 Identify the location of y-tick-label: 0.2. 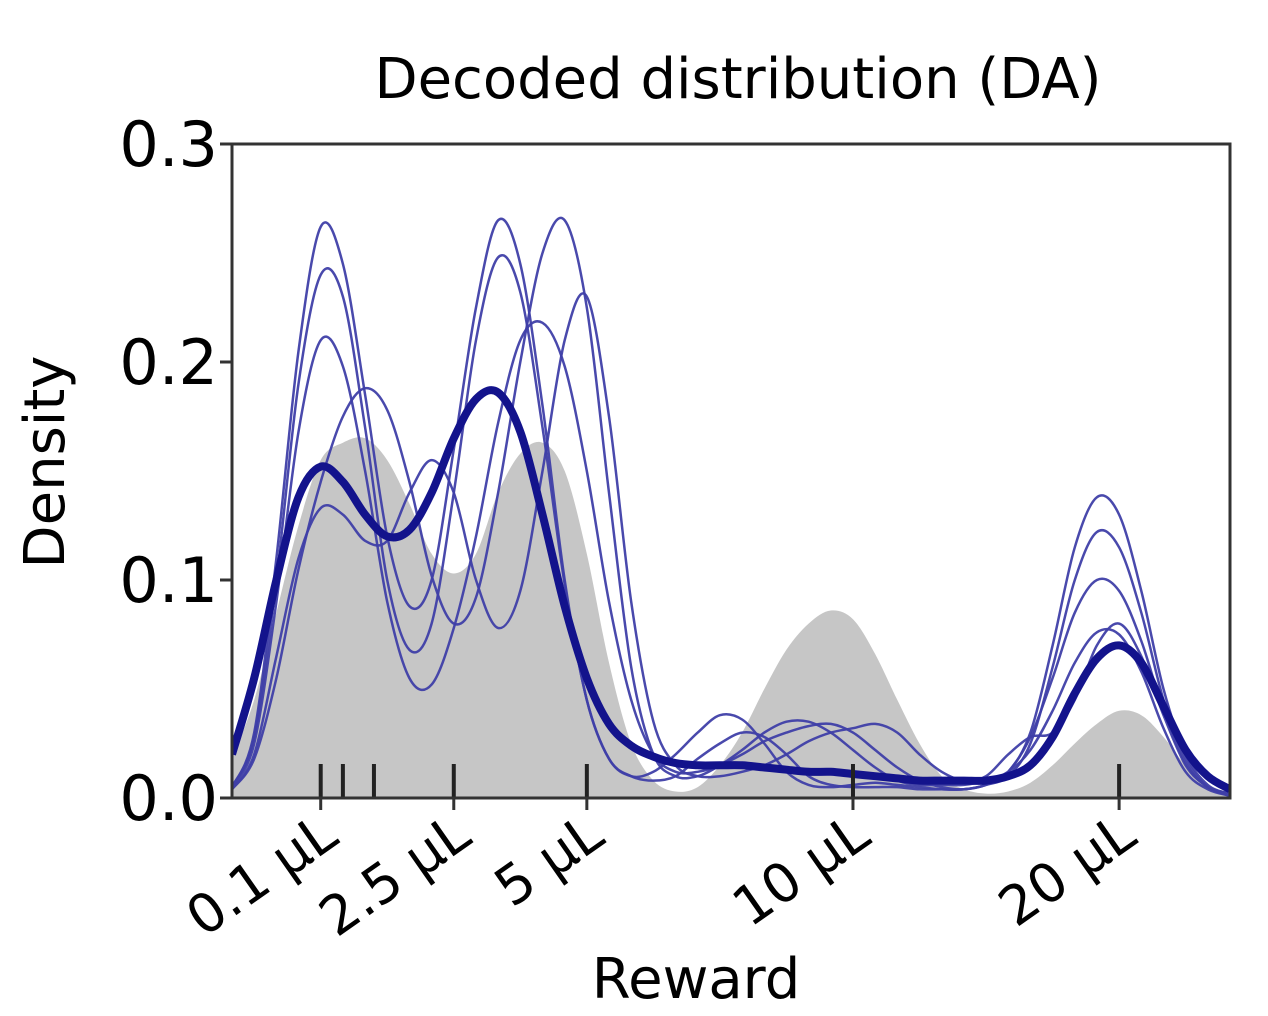
(168, 362).